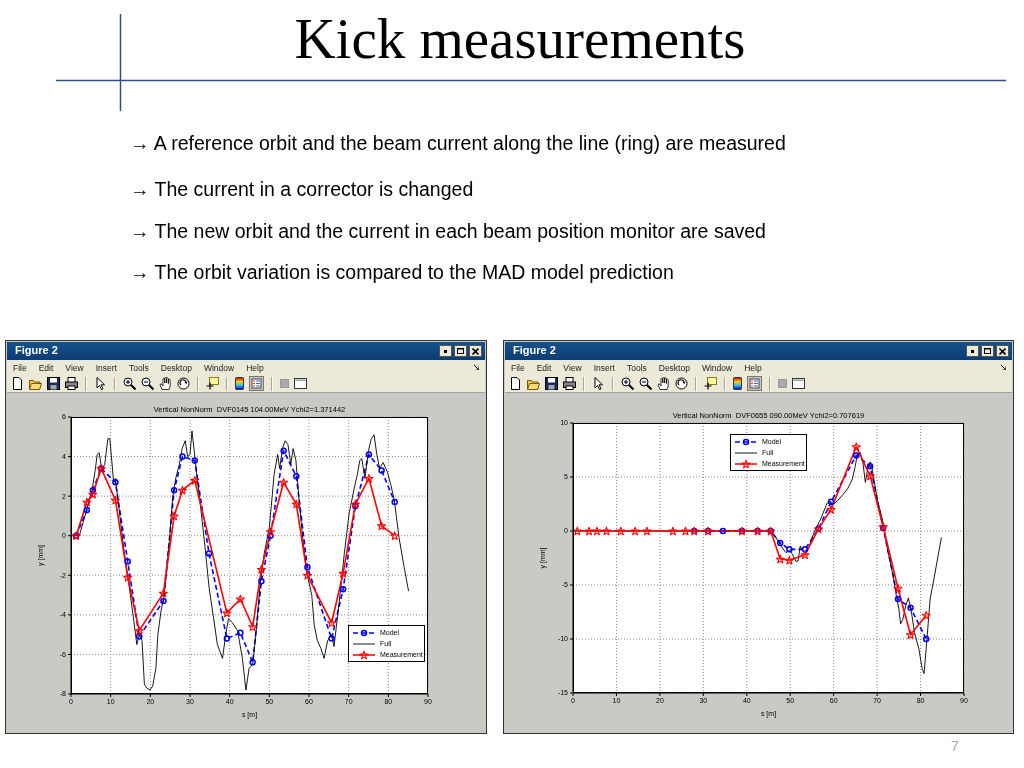  What do you see at coordinates (458, 143) in the screenshot?
I see `text: → A reference orbit and the beam current along the line (ring) are measured` at bounding box center [458, 143].